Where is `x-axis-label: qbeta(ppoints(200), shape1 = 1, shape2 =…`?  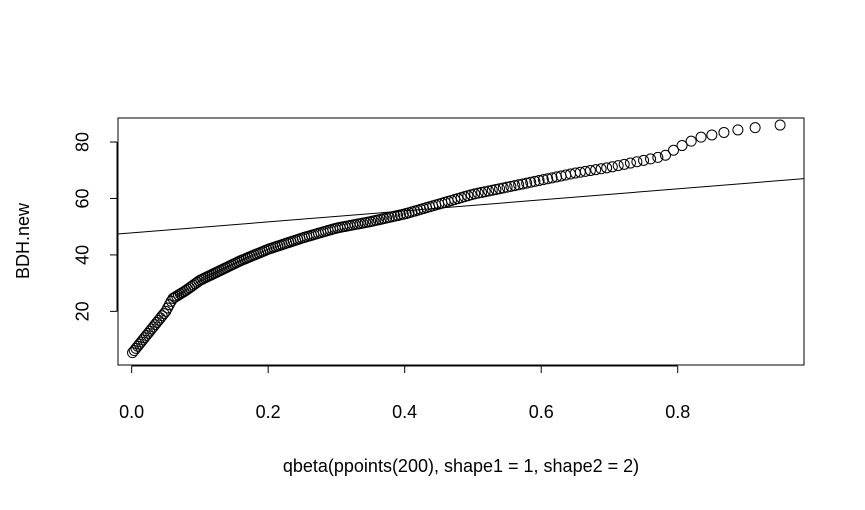
x-axis-label: qbeta(ppoints(200), shape1 = 1, shape2 =… is located at coordinates (461, 466).